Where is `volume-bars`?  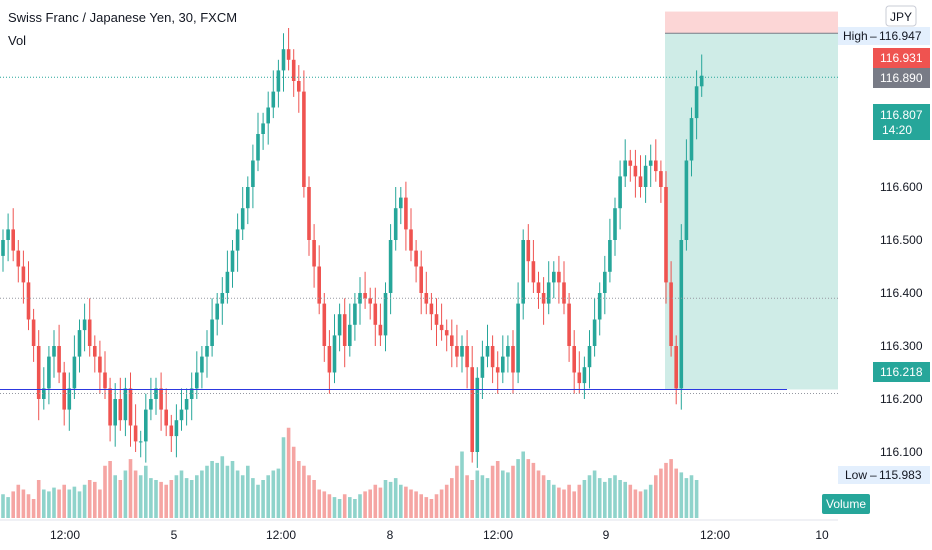 volume-bars is located at coordinates (350, 472).